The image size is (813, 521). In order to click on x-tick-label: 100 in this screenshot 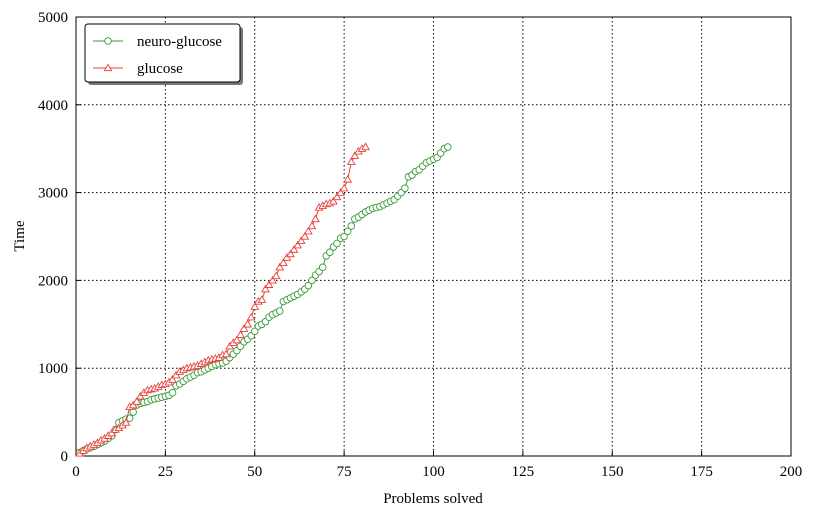, I will do `click(433, 472)`.